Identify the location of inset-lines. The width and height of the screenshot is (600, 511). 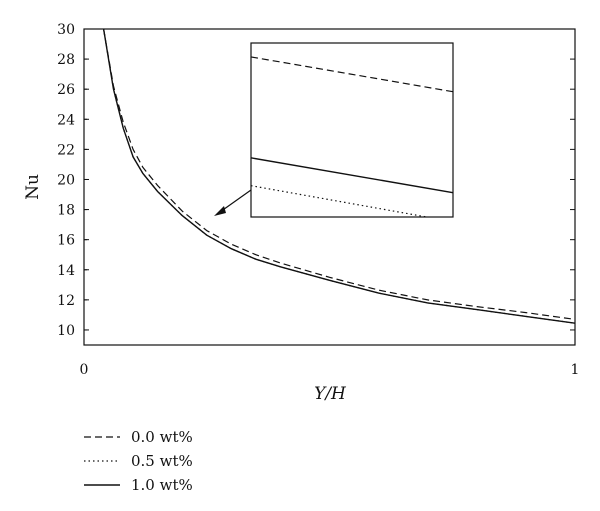
(352, 137).